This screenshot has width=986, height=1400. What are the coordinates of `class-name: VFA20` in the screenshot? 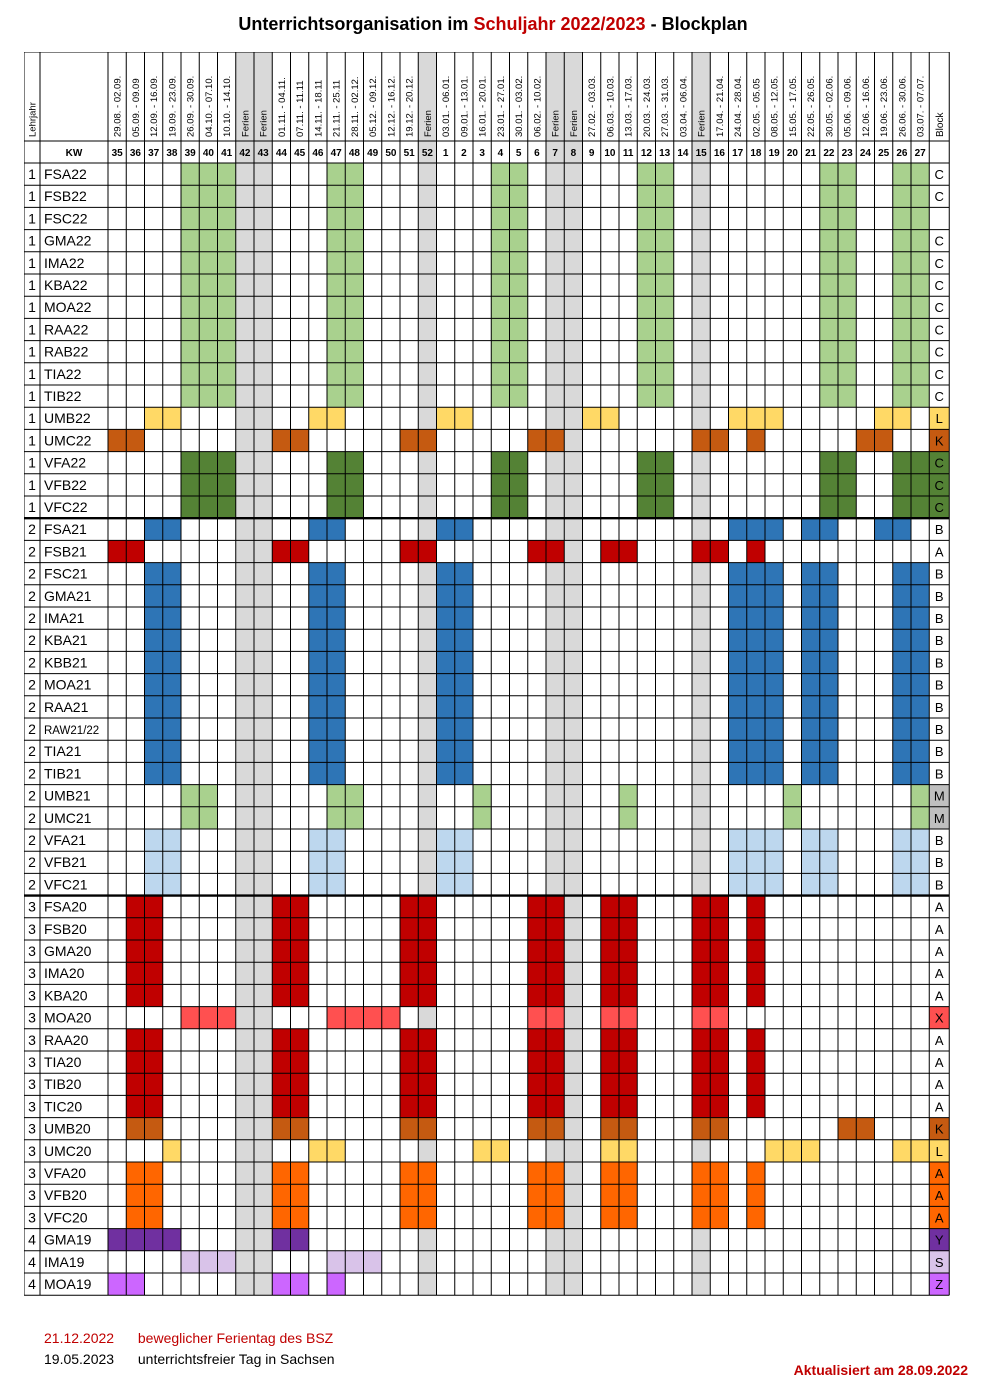 It's located at (65, 1173).